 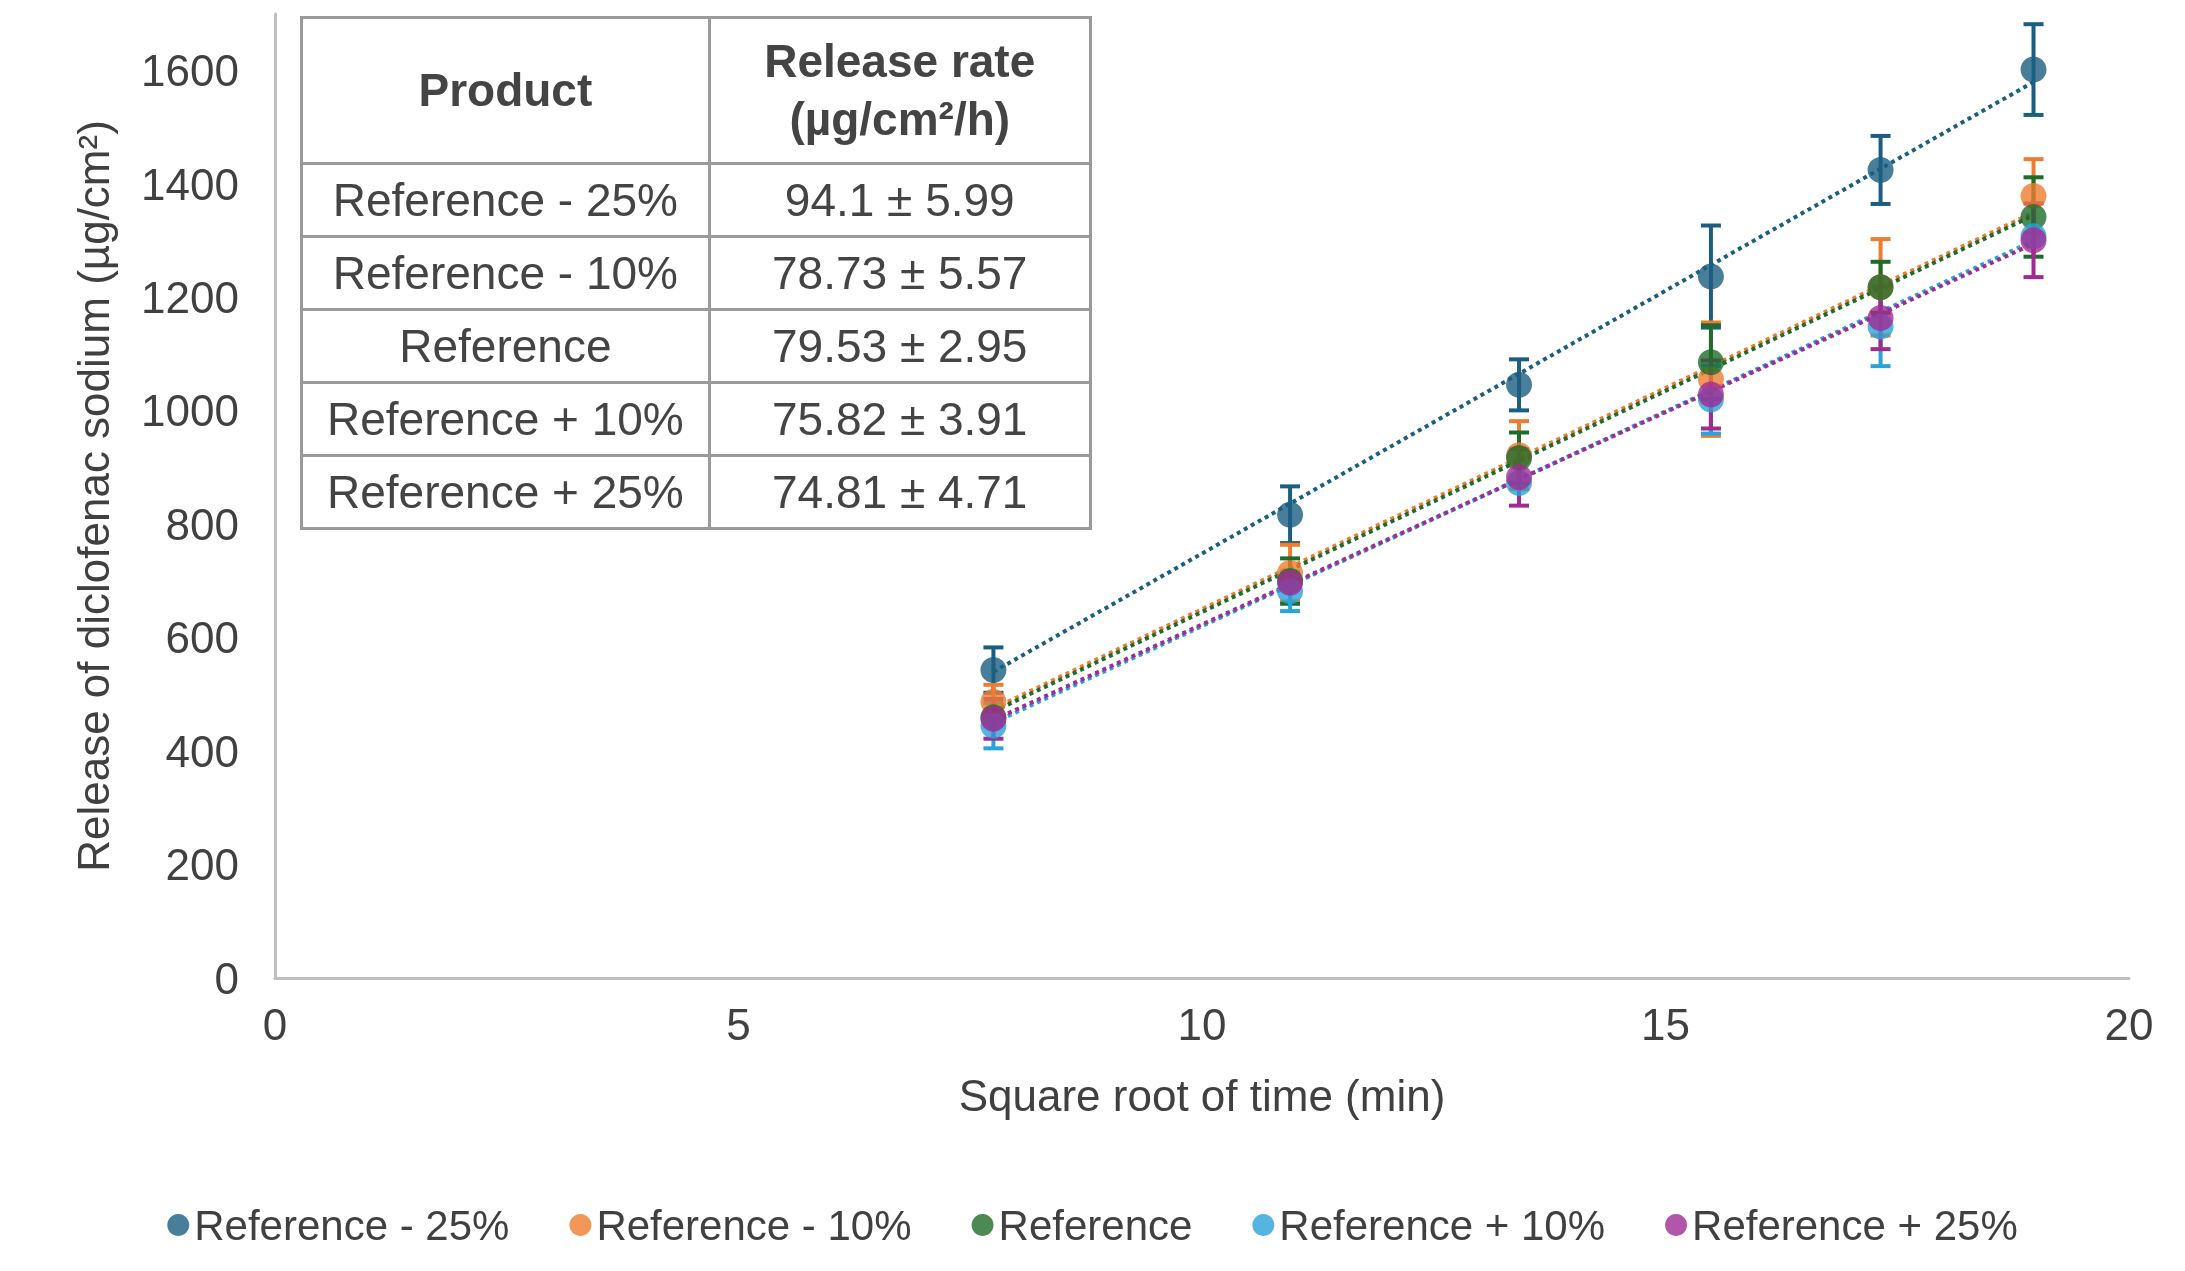 What do you see at coordinates (900, 346) in the screenshot?
I see `annotation: 79.53 ± 2.95` at bounding box center [900, 346].